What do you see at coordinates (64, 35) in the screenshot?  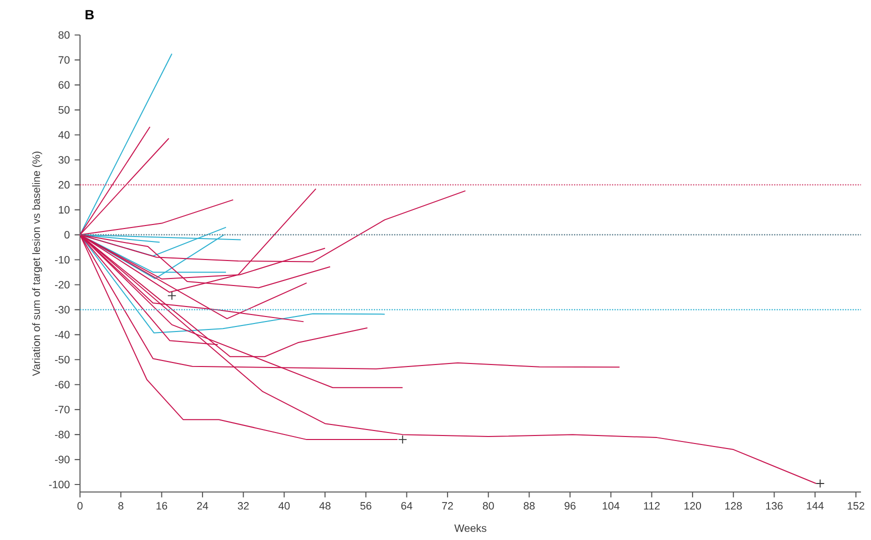 I see `y-tick-label: 80` at bounding box center [64, 35].